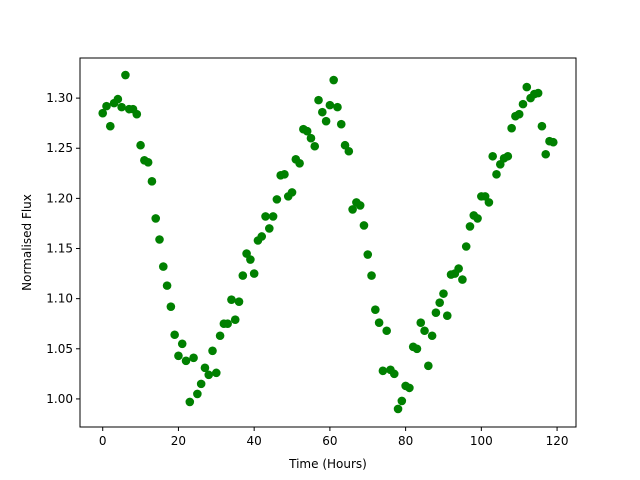 The width and height of the screenshot is (640, 480). Describe the element at coordinates (59, 399) in the screenshot. I see `y-tick-label: 1.00` at that location.